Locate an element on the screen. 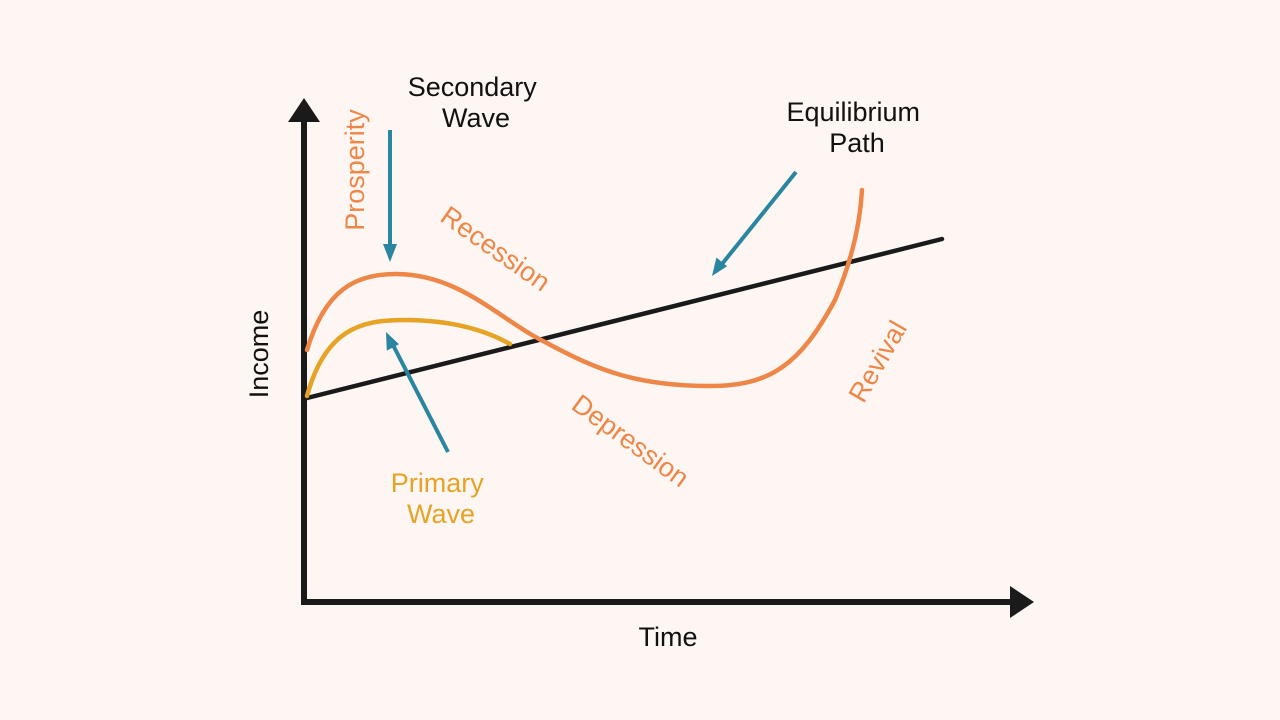 Image resolution: width=1280 pixels, height=720 pixels. secondary-wave-curve is located at coordinates (584, 288).